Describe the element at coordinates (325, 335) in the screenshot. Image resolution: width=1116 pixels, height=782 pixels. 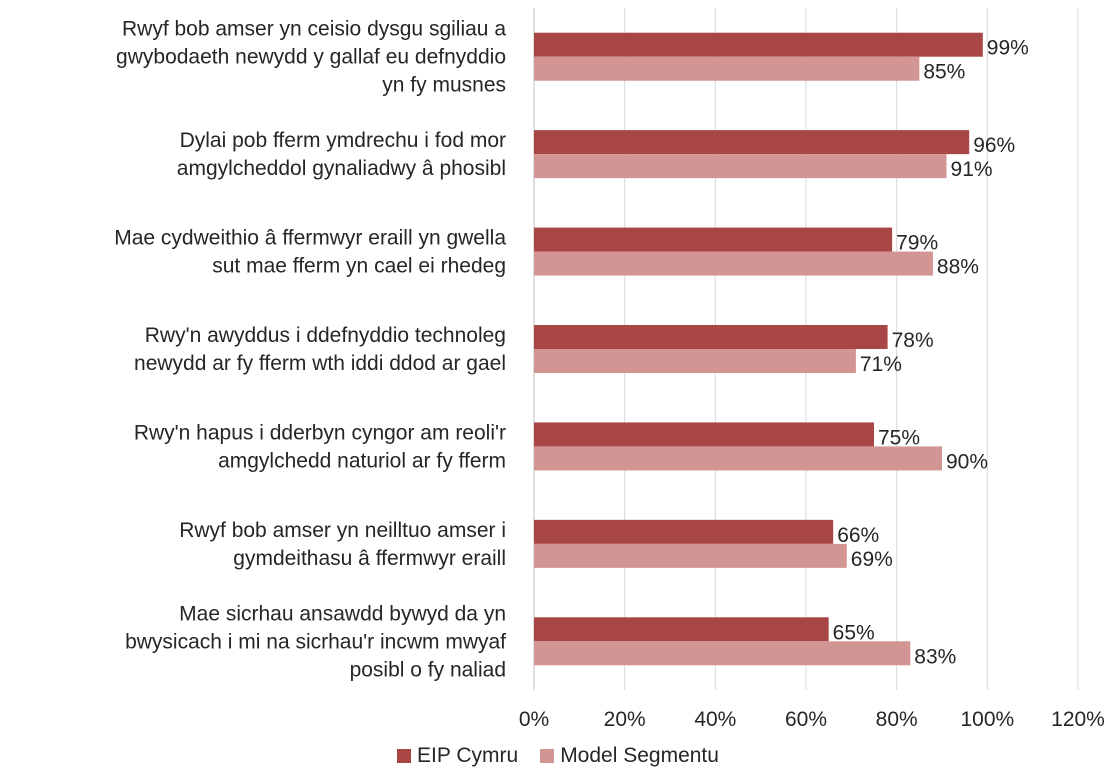
I see `category-label: Rwy'n awyddus i ddefnyddio technoleg` at that location.